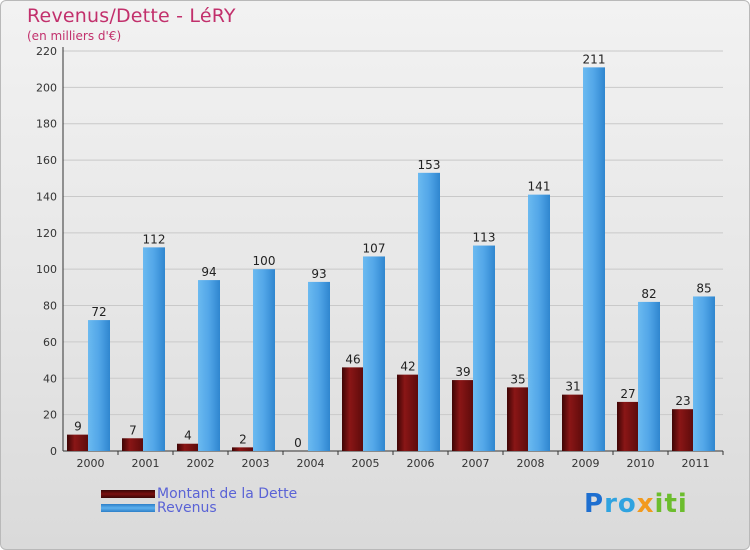  I want to click on dette-value-label-2005: 46, so click(352, 359).